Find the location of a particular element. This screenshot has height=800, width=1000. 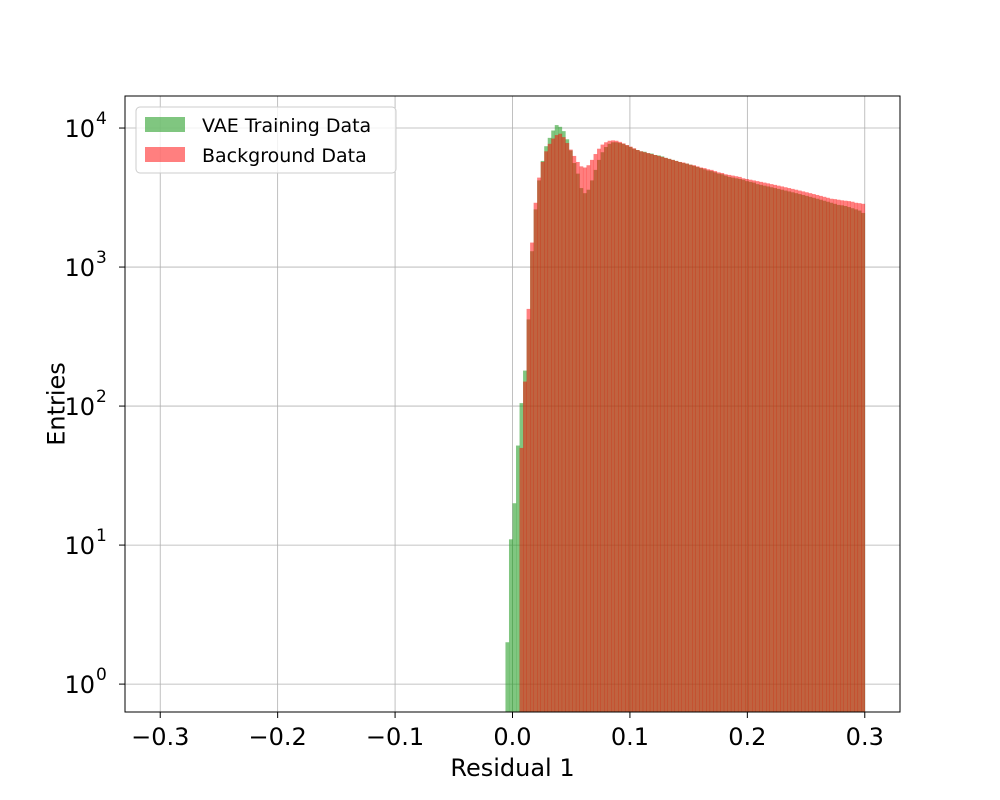

y-tick-exponent: 0 is located at coordinates (101, 675).